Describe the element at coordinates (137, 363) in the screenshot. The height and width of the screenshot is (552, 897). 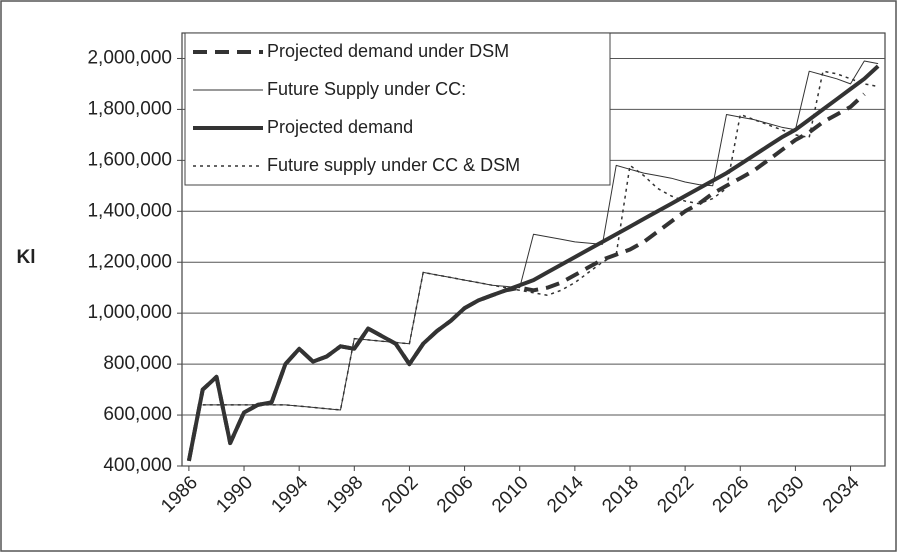
I see `y-tick-label: 800,000` at that location.